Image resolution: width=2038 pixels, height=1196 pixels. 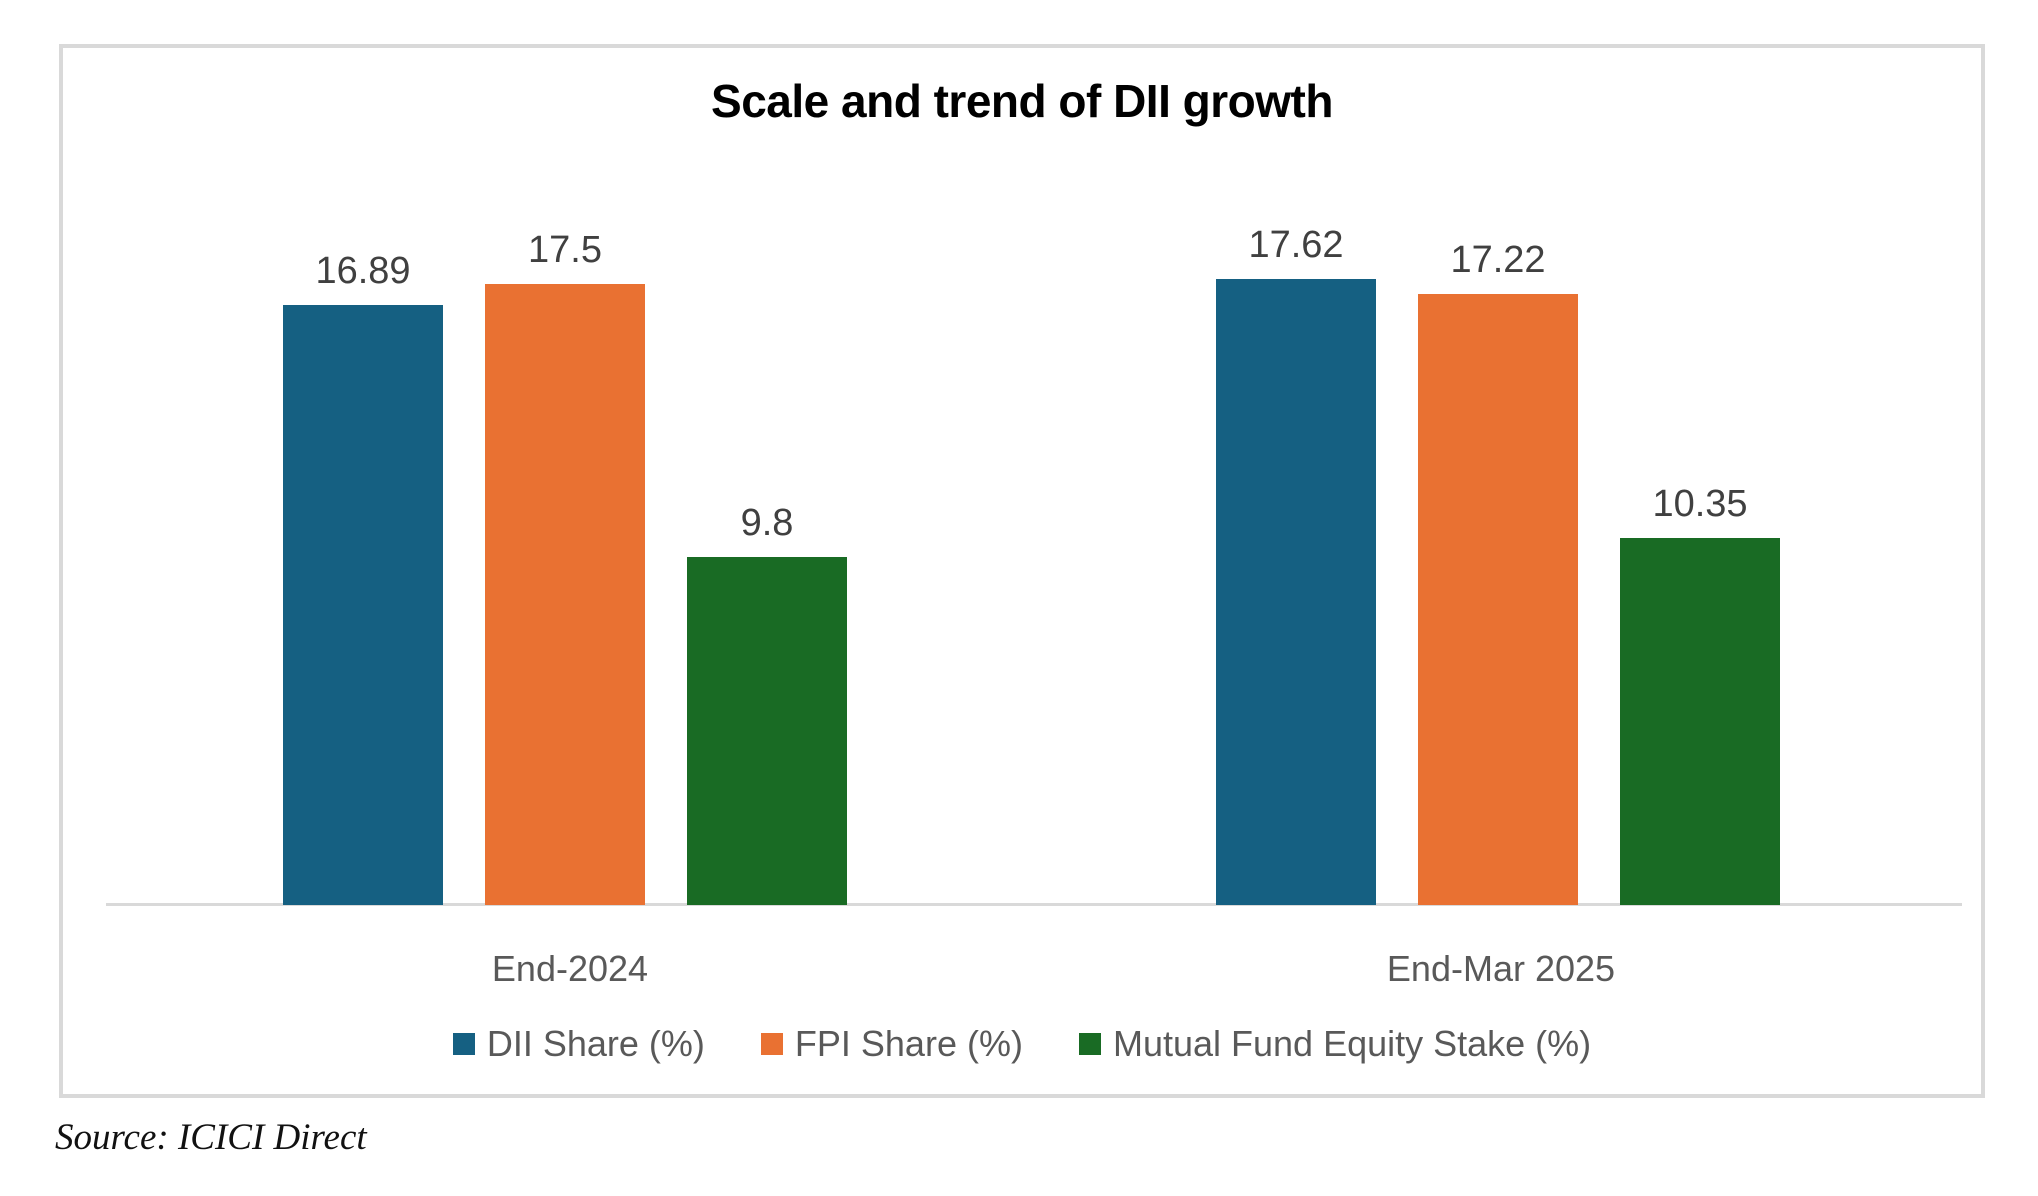 I want to click on source-note: Source: ICICI Direct, so click(x=211, y=1137).